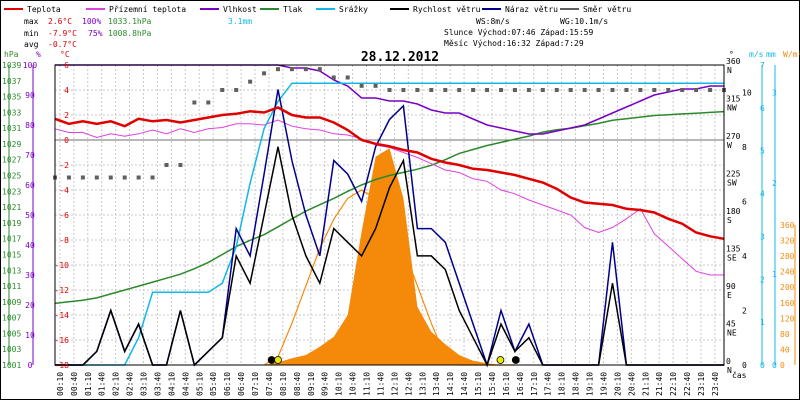 The height and width of the screenshot is (400, 800). What do you see at coordinates (493, 21) in the screenshot?
I see `info-ws: WS:8m/s` at bounding box center [493, 21].